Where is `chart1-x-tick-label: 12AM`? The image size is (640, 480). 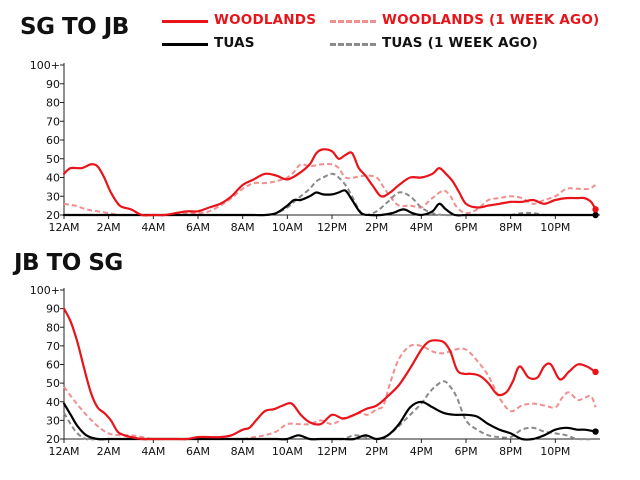
chart1-x-tick-label: 12AM is located at coordinates (63, 227).